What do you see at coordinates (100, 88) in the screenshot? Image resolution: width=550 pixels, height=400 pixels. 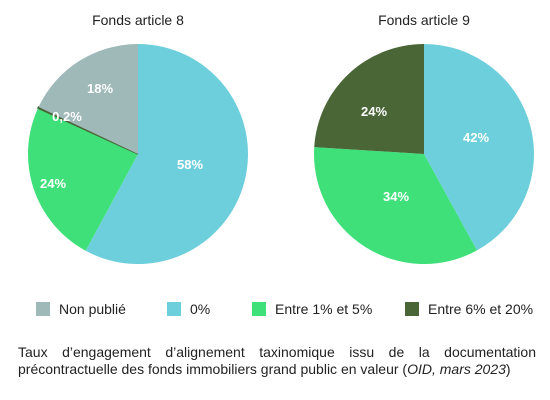 I see `slice-label-0-3: 18%` at bounding box center [100, 88].